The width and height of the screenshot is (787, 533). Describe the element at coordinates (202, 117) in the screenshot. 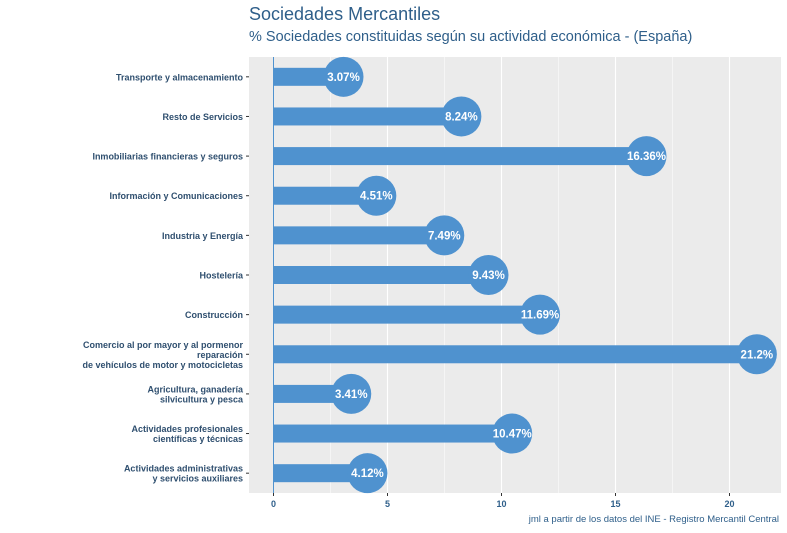

I see `category-label: Resto de Servicios` at that location.